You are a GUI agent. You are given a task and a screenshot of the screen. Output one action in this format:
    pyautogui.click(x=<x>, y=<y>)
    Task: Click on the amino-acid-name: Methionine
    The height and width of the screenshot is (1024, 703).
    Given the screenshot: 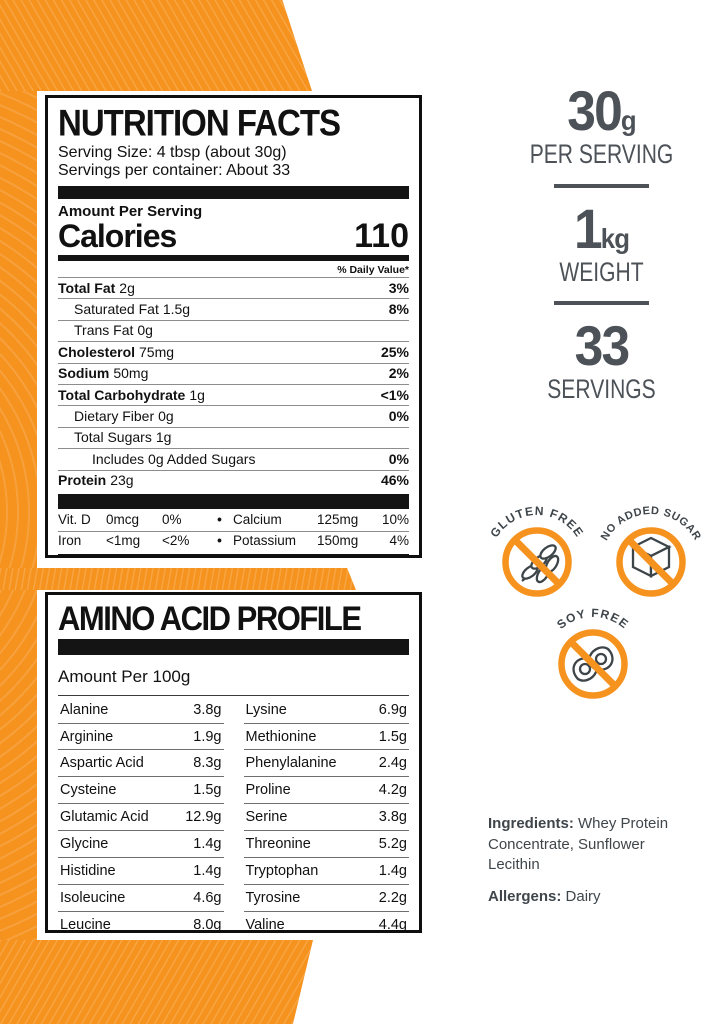 What is the action you would take?
    pyautogui.click(x=281, y=736)
    